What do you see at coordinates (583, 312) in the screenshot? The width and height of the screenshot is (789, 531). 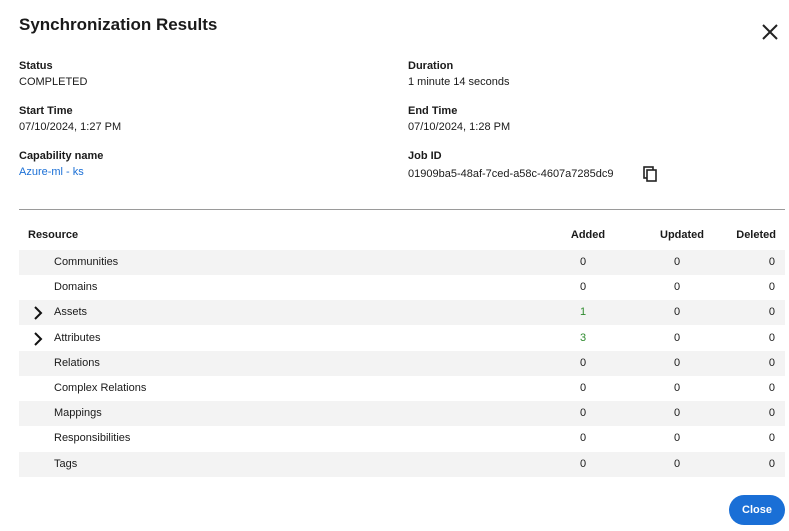 I see `count-added: 1` at bounding box center [583, 312].